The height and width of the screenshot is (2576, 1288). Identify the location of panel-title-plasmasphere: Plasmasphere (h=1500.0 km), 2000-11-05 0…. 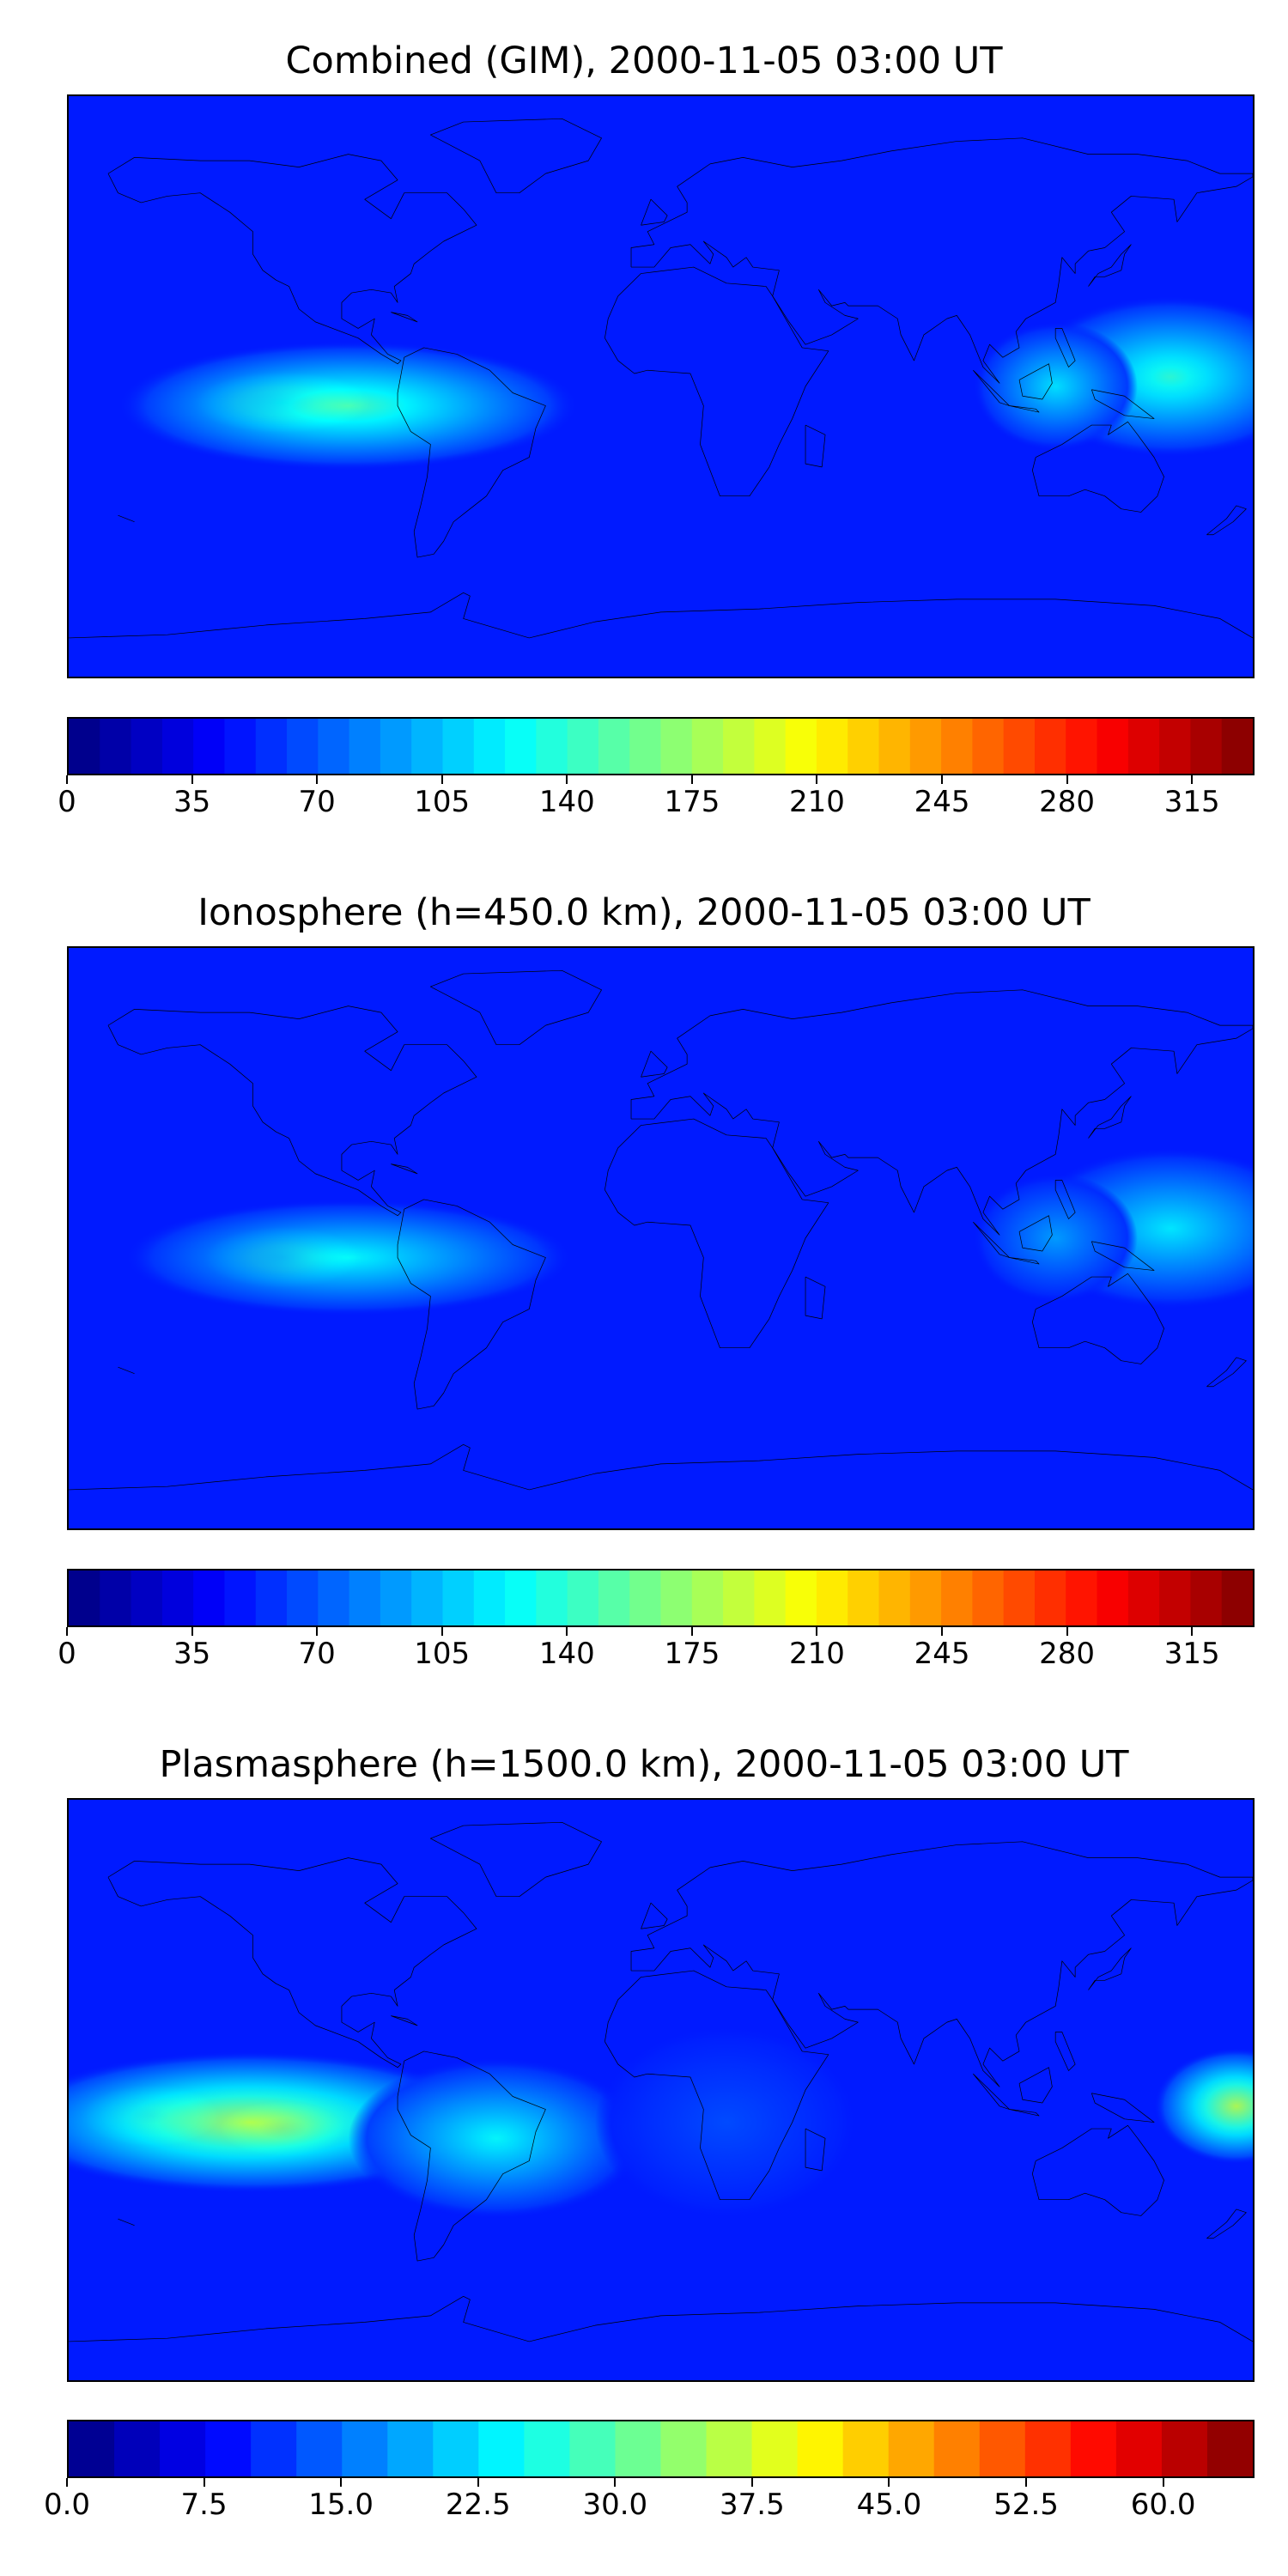
(644, 1764).